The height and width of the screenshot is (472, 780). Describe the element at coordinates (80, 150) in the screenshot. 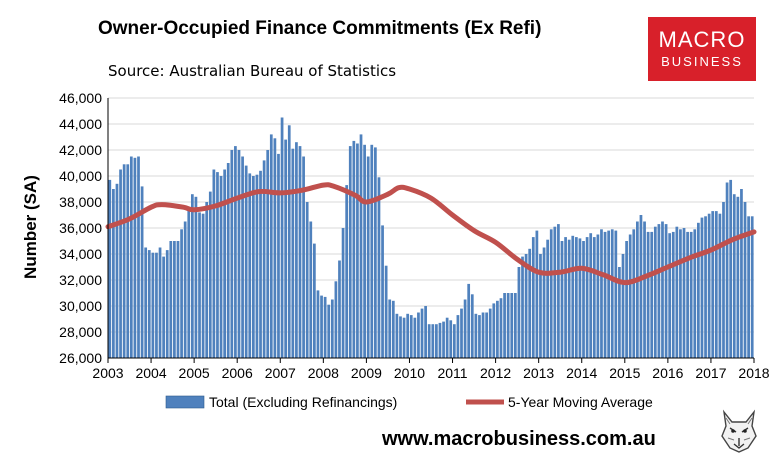

I see `y-tick-label: 42,000` at that location.